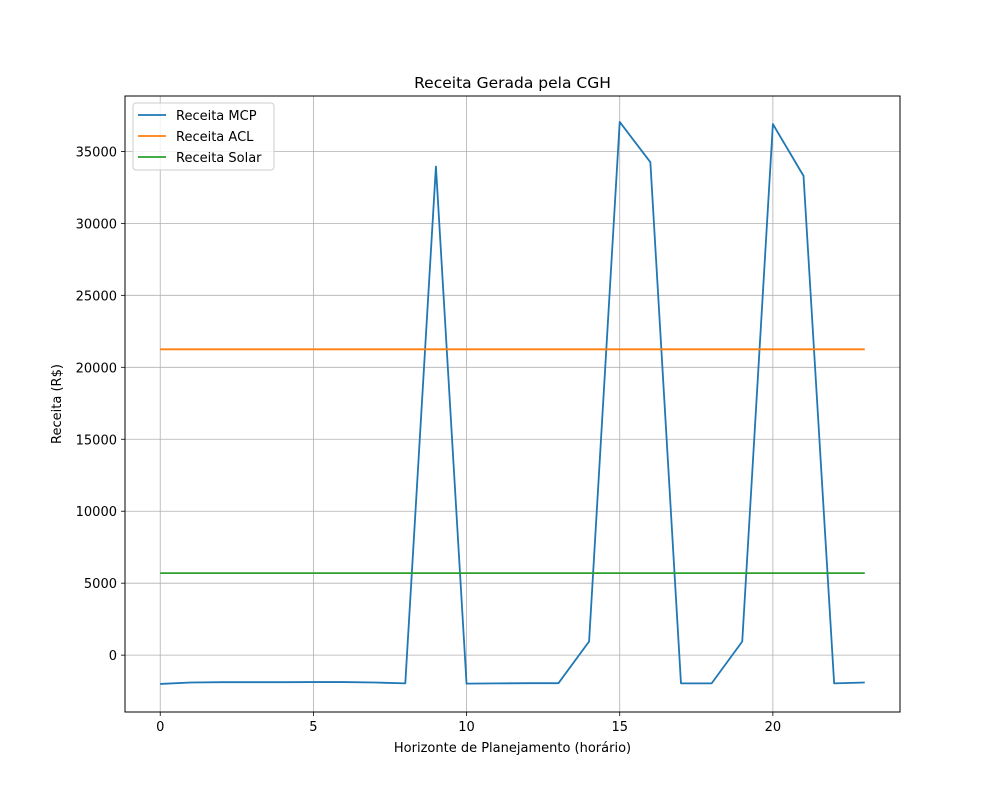 This screenshot has width=1000, height=800. Describe the element at coordinates (219, 158) in the screenshot. I see `legend-entry: Receita Solar` at that location.